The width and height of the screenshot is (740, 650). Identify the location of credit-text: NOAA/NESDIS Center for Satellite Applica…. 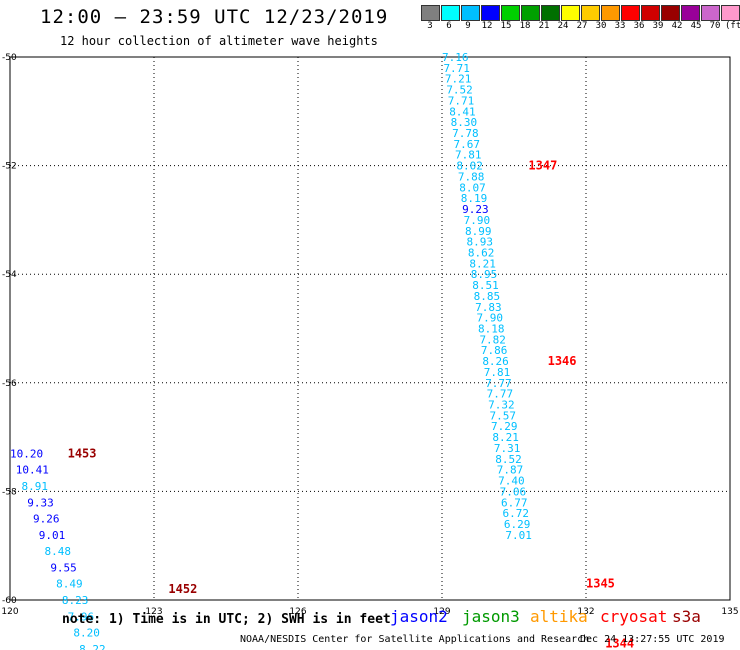
(415, 639).